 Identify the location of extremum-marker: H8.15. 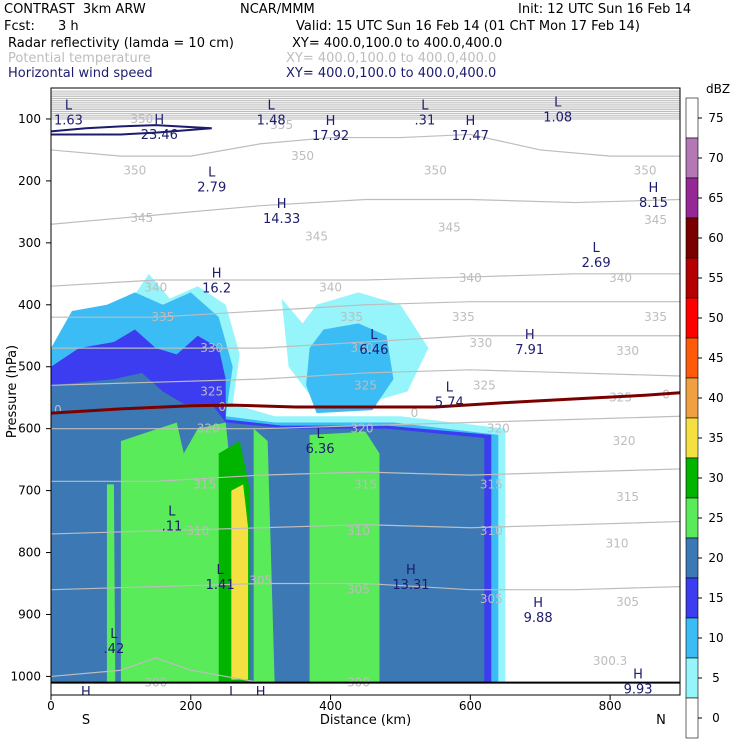
(653, 196).